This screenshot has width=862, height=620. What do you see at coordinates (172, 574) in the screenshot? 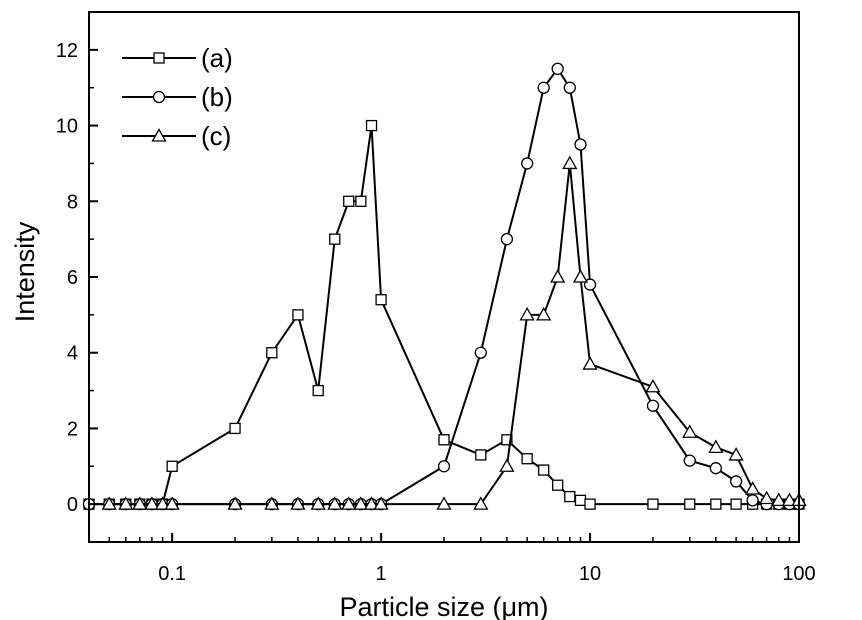
I see `x-tick-label: 0.1` at bounding box center [172, 574].